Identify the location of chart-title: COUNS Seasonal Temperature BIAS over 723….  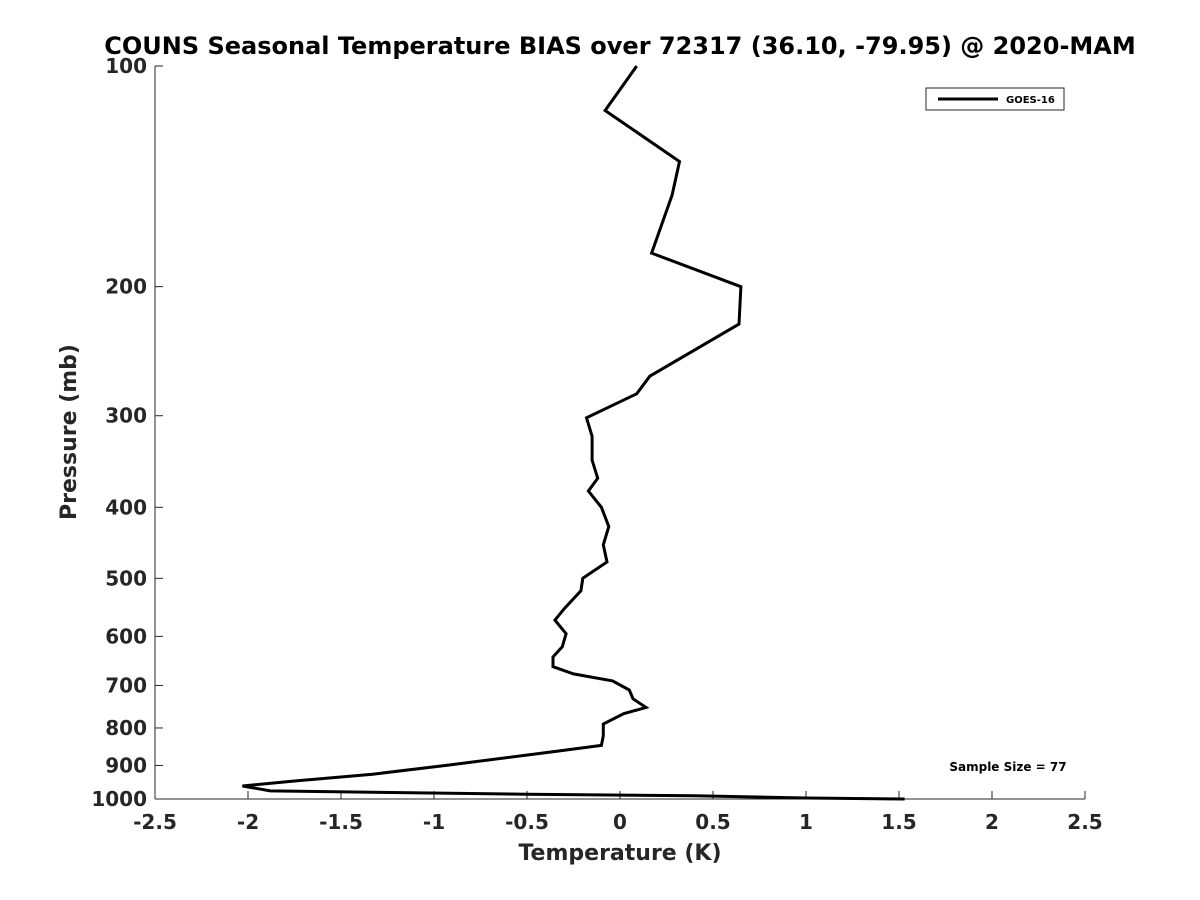
(620, 46).